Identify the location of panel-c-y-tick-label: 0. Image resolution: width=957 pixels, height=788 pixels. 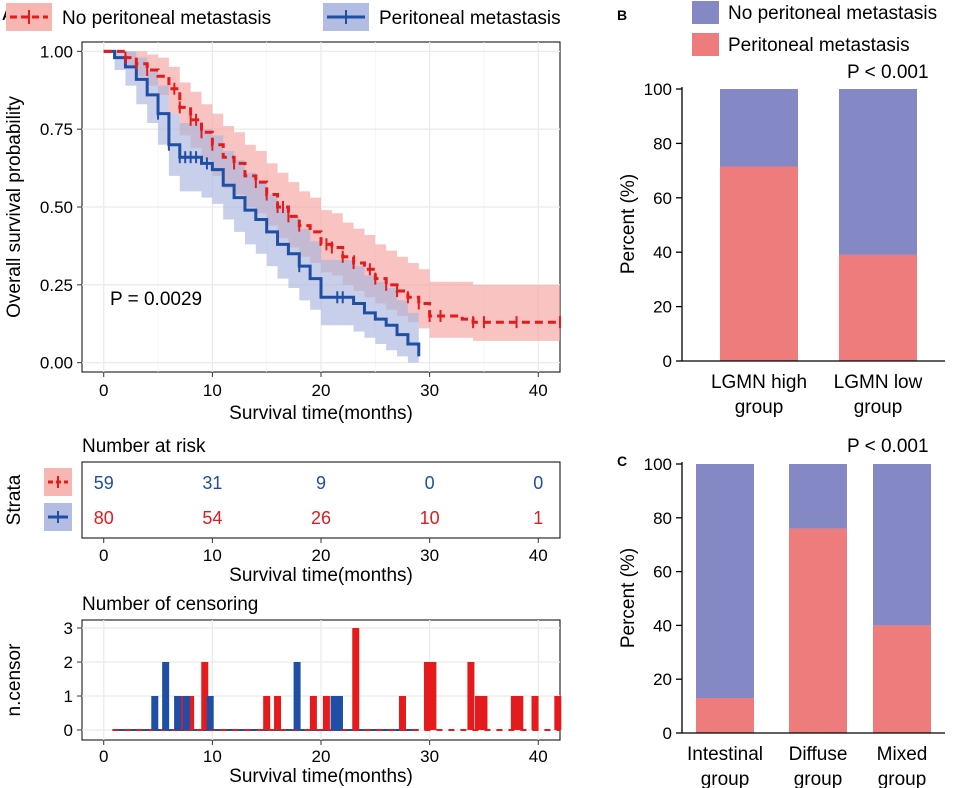
(667, 733).